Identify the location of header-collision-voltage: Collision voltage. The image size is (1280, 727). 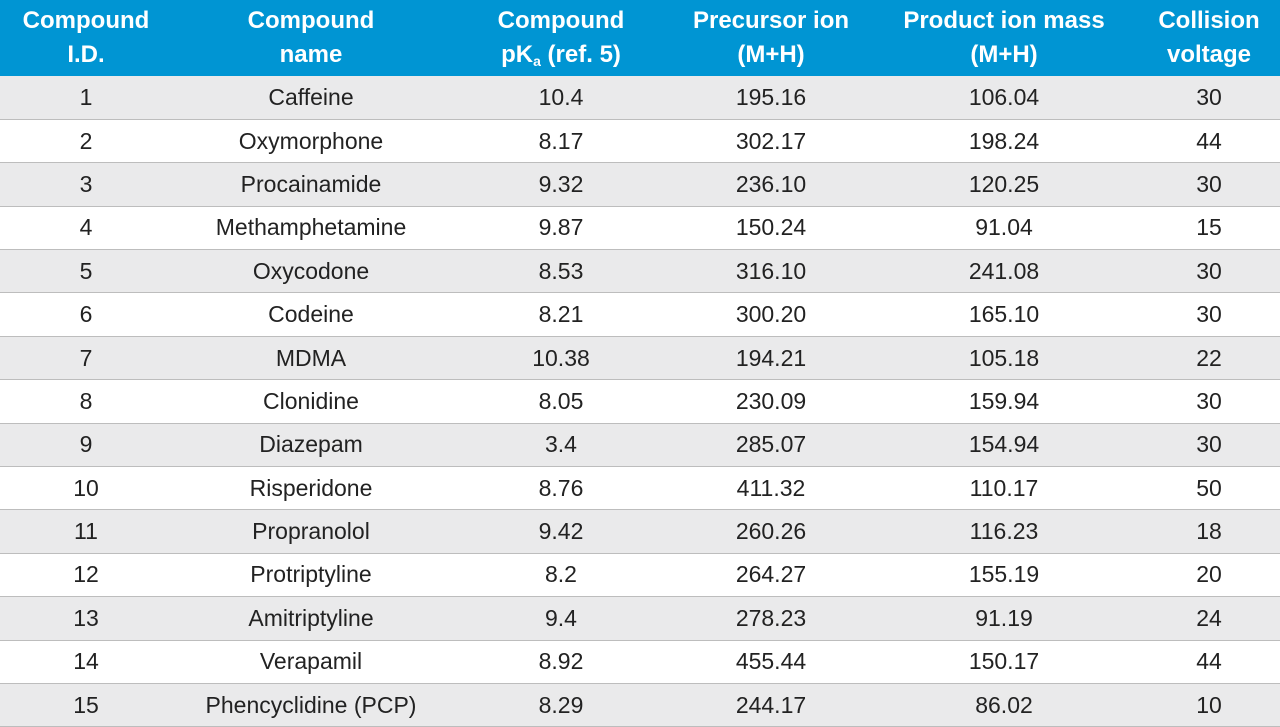
(1209, 38).